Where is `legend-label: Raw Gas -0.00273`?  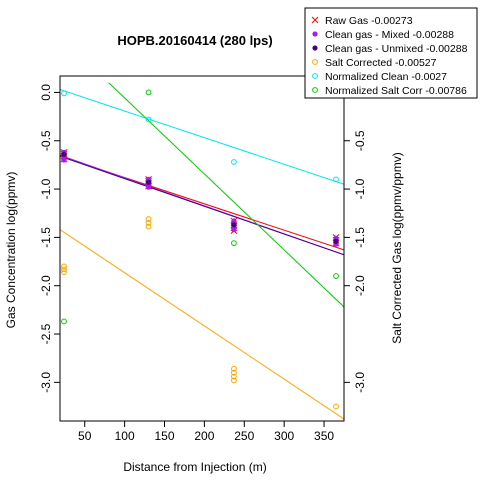
legend-label: Raw Gas -0.00273 is located at coordinates (369, 21).